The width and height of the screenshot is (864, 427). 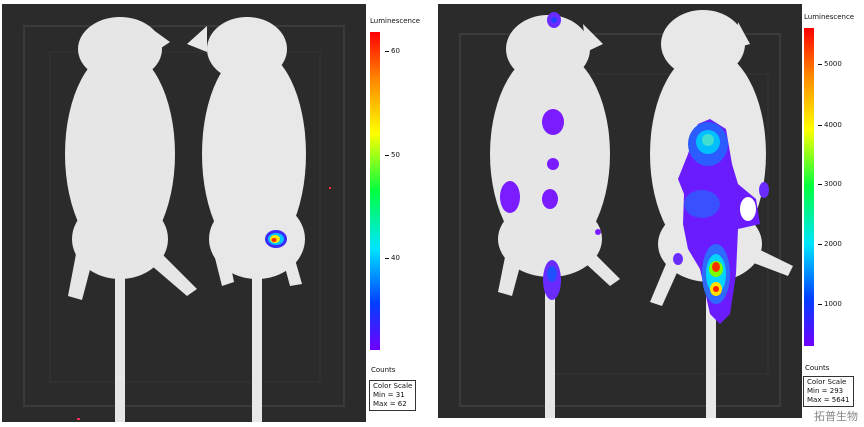 What do you see at coordinates (830, 244) in the screenshot?
I see `scale-tick: 2000` at bounding box center [830, 244].